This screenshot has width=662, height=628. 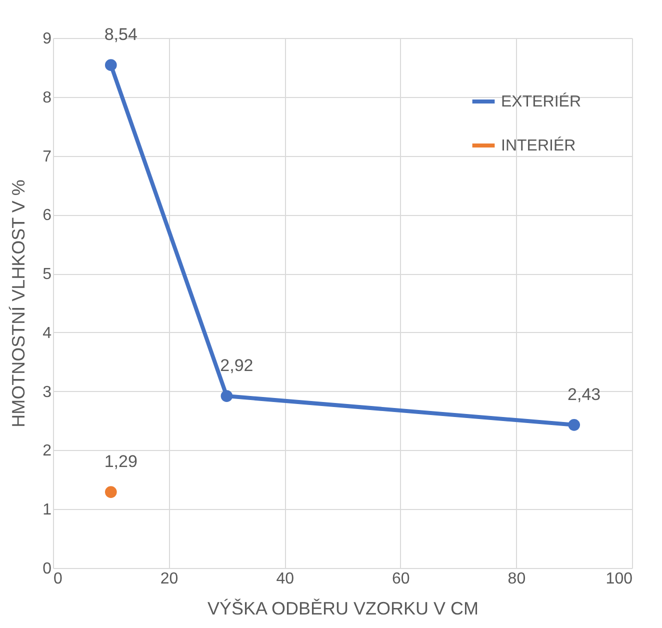 I want to click on y-tick-label: 1, so click(x=47, y=510).